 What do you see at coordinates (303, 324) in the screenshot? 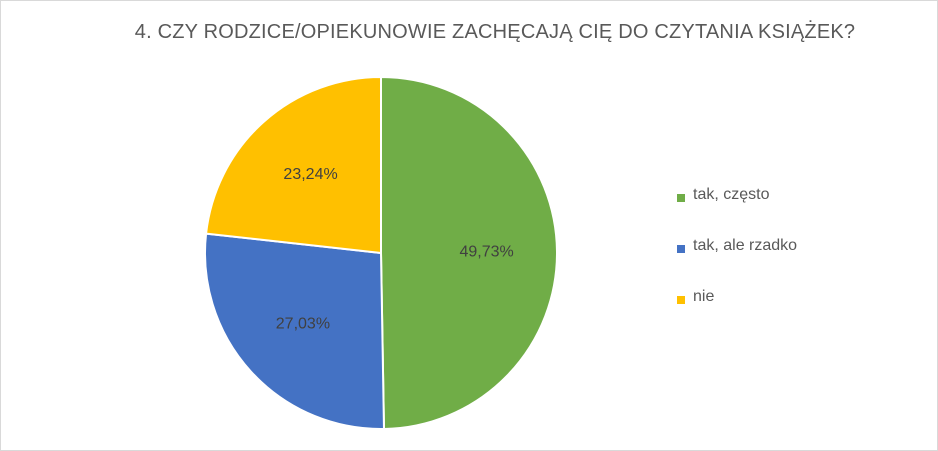
I see `data-label-tak-ale-rzadko: 27,03%` at bounding box center [303, 324].